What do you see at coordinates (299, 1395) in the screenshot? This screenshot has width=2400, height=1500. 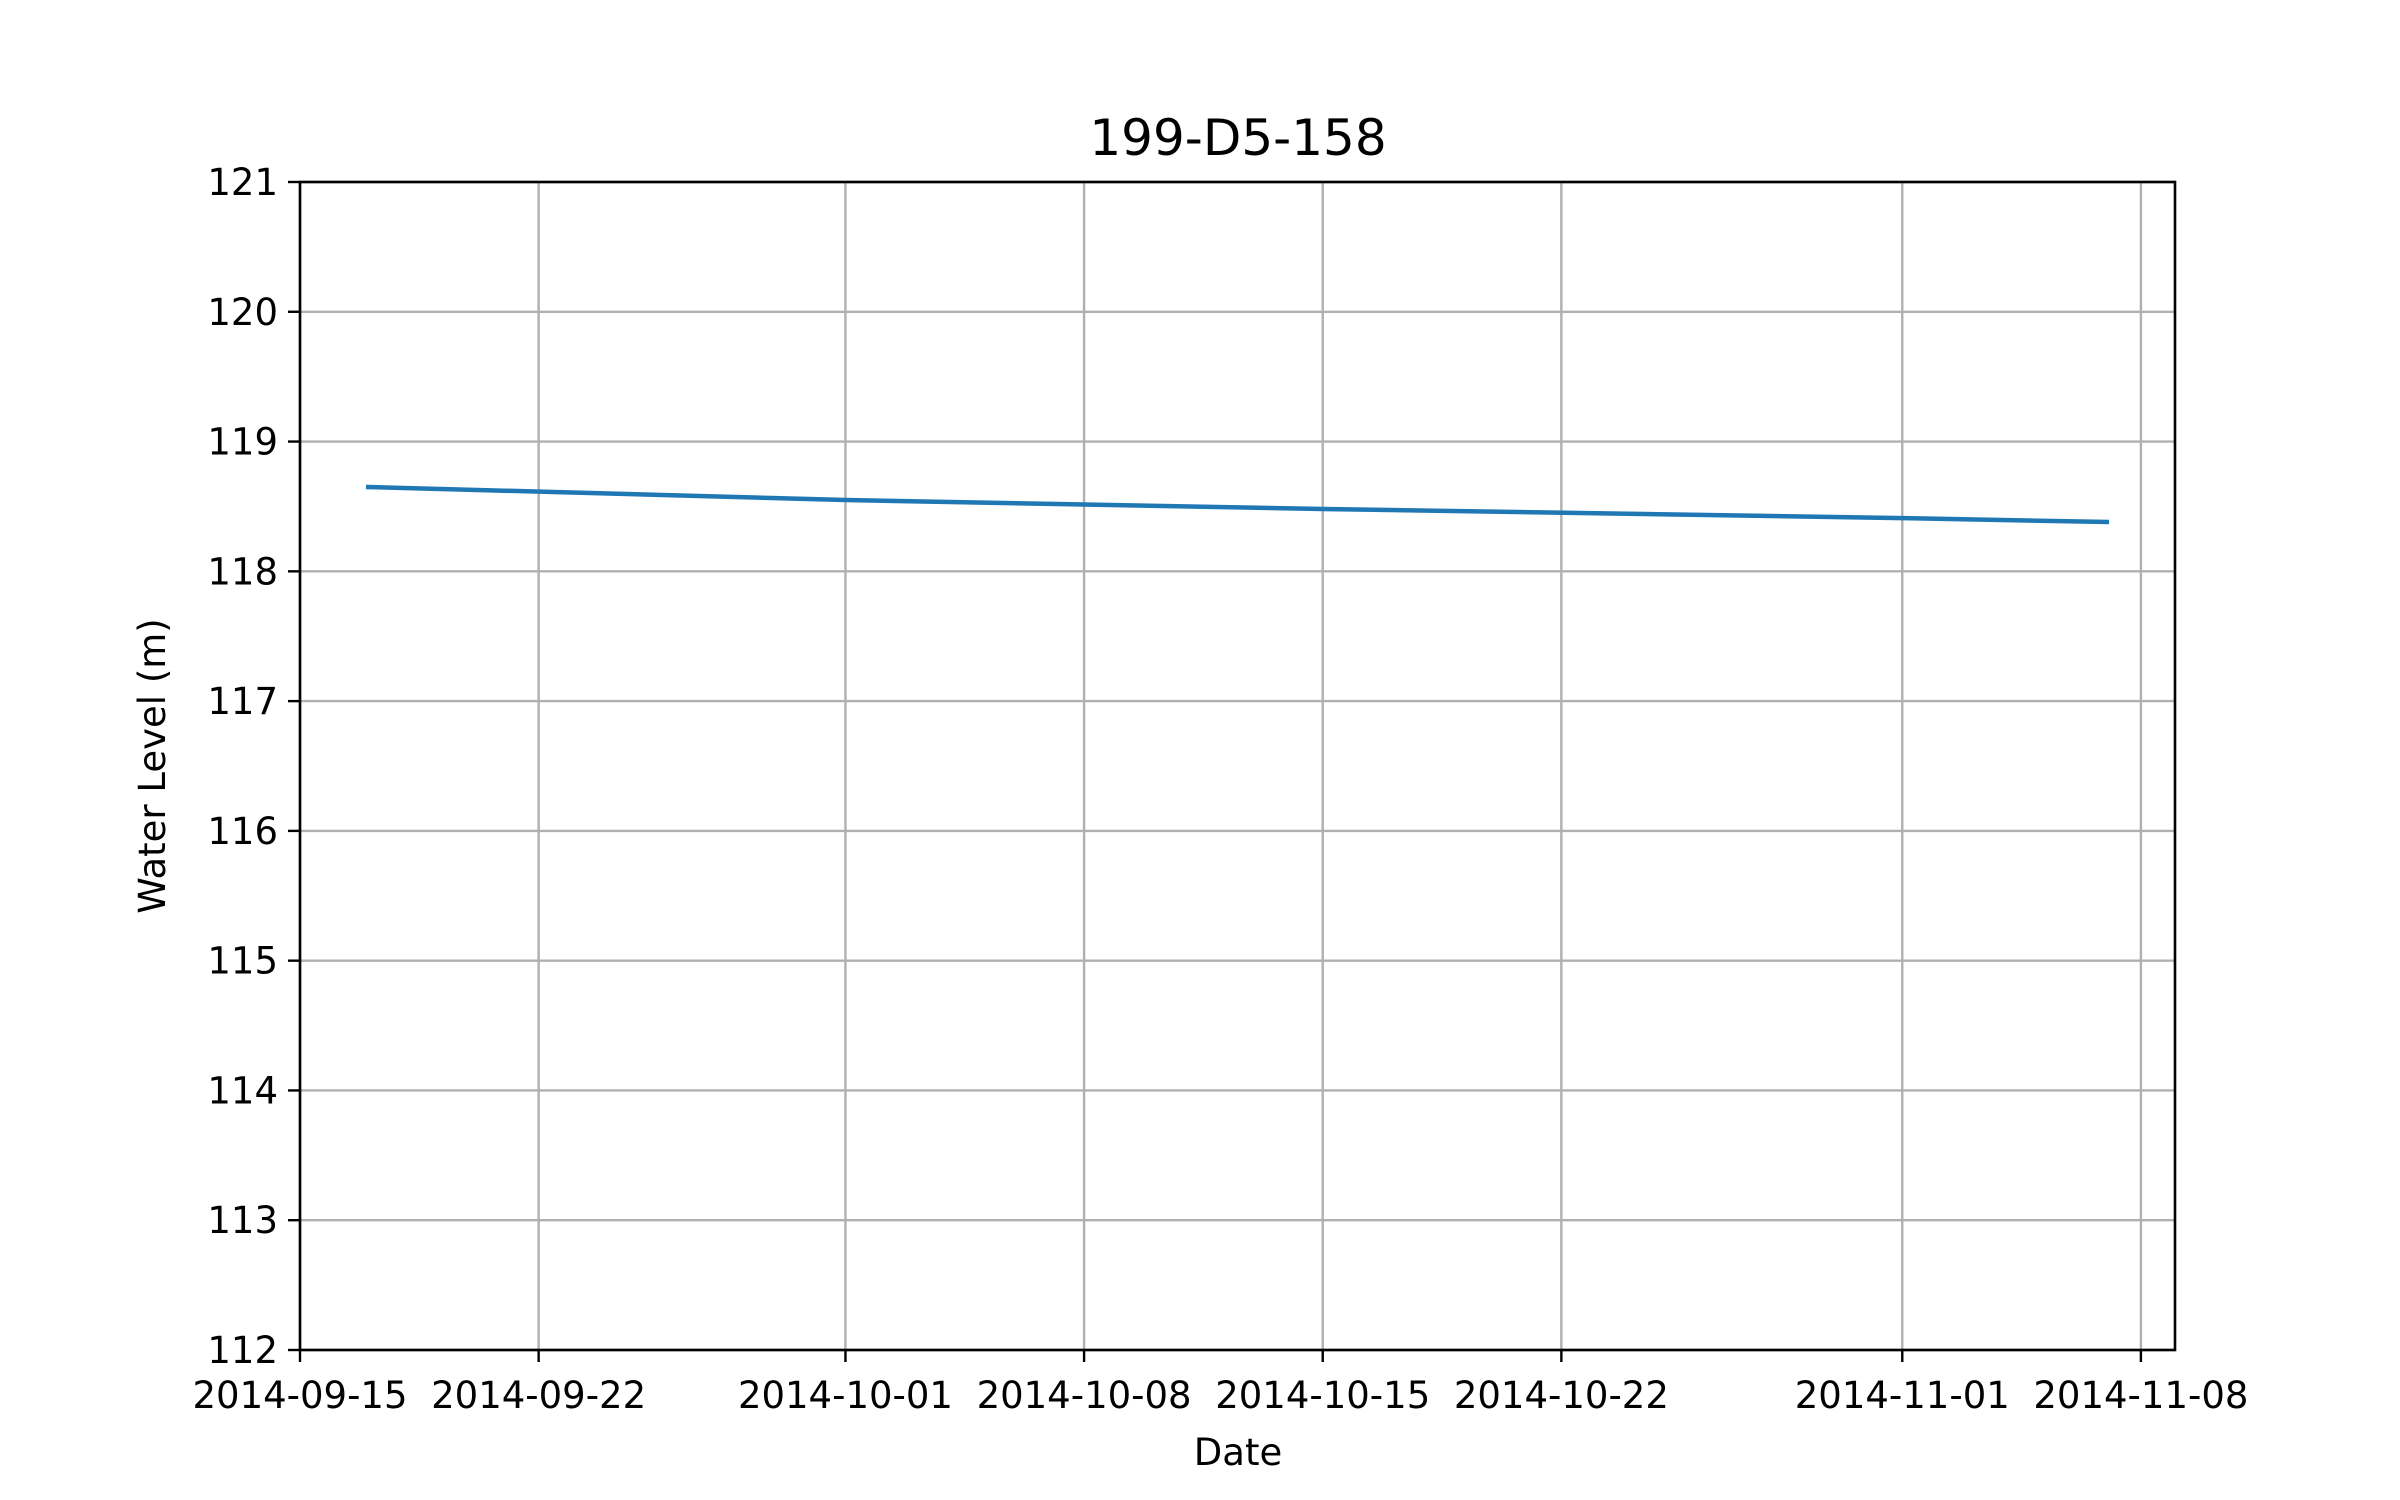 I see `x-tick-label: 2014-09-15` at bounding box center [299, 1395].